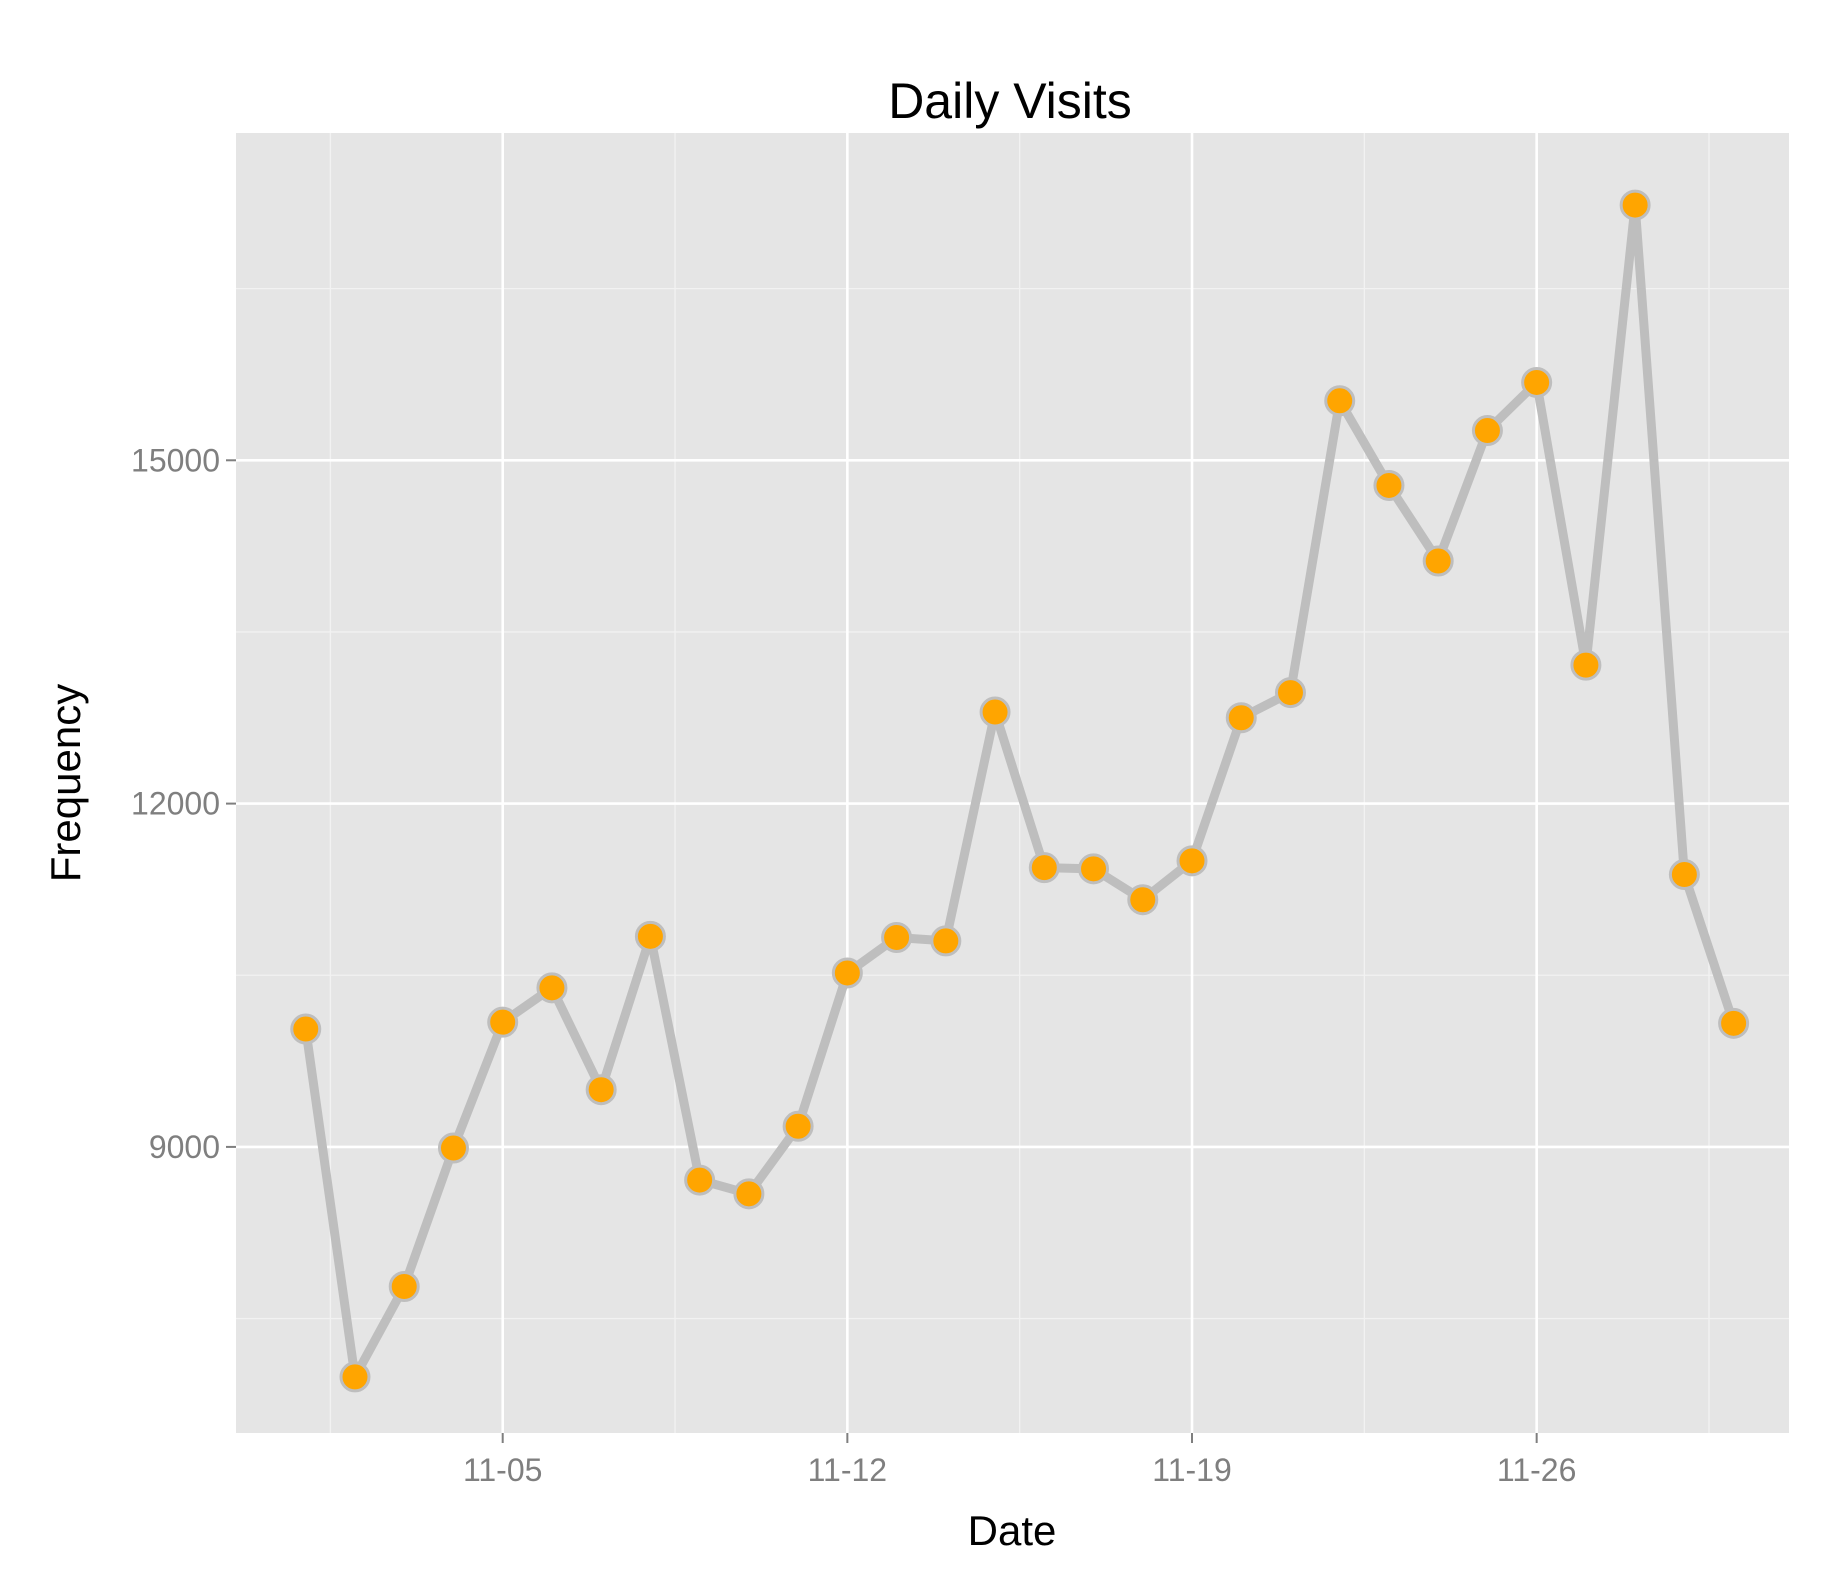  Describe the element at coordinates (175, 804) in the screenshot. I see `y-tick-label: 12000` at that location.